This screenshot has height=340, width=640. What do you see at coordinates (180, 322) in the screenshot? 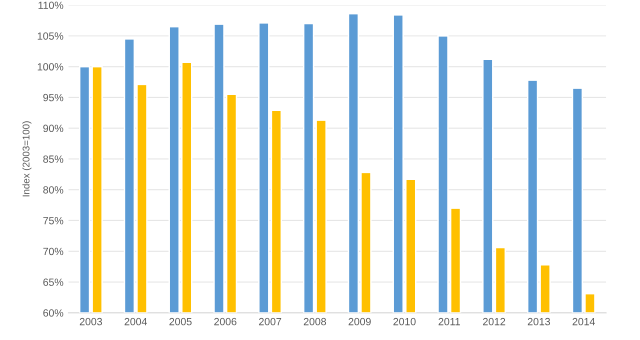
I see `x-tick-label: 2005` at bounding box center [180, 322].